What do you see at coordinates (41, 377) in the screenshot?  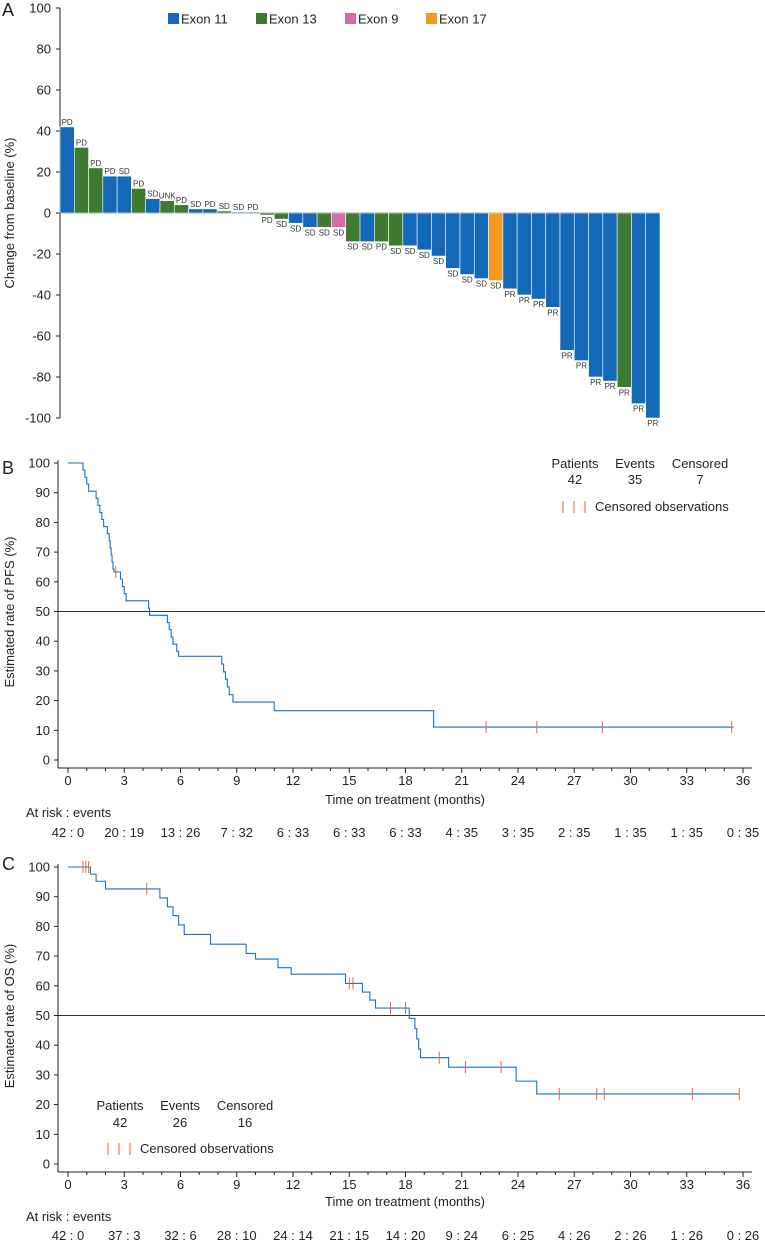 I see `y-tick-label: -80` at bounding box center [41, 377].